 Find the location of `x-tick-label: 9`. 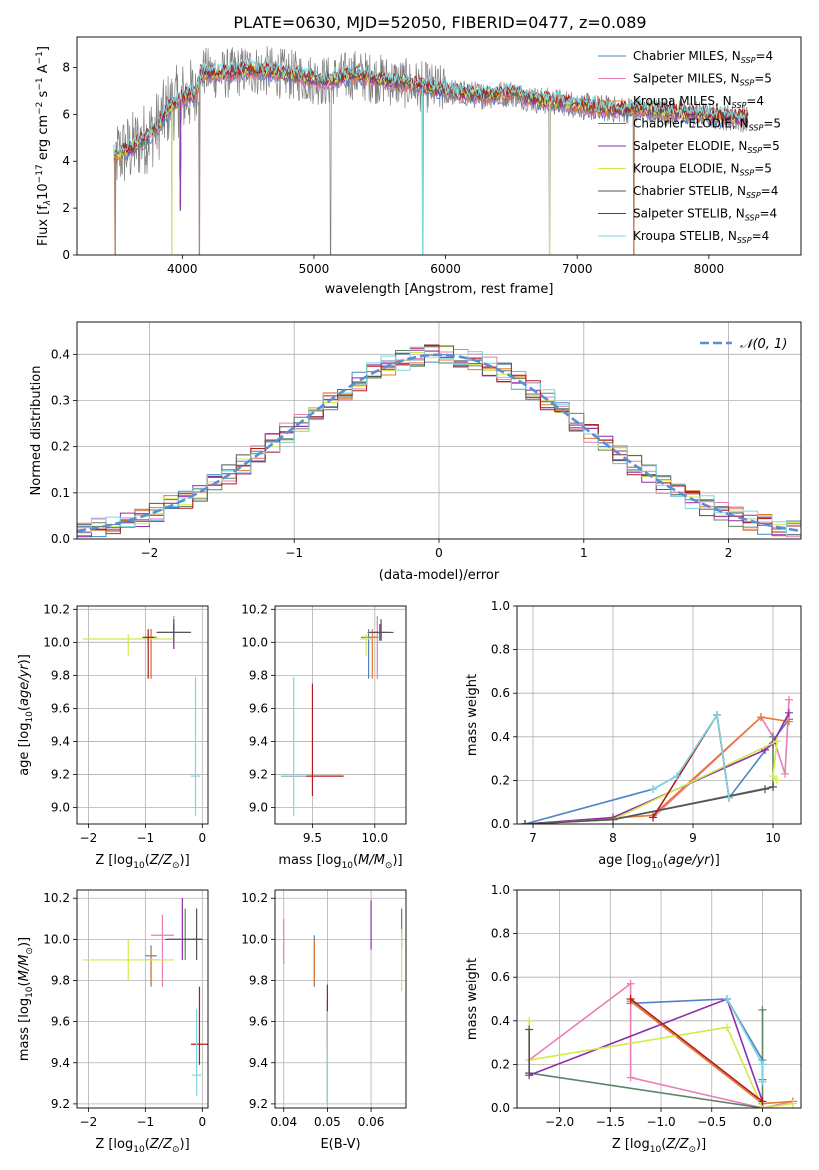

x-tick-label: 9 is located at coordinates (693, 838).